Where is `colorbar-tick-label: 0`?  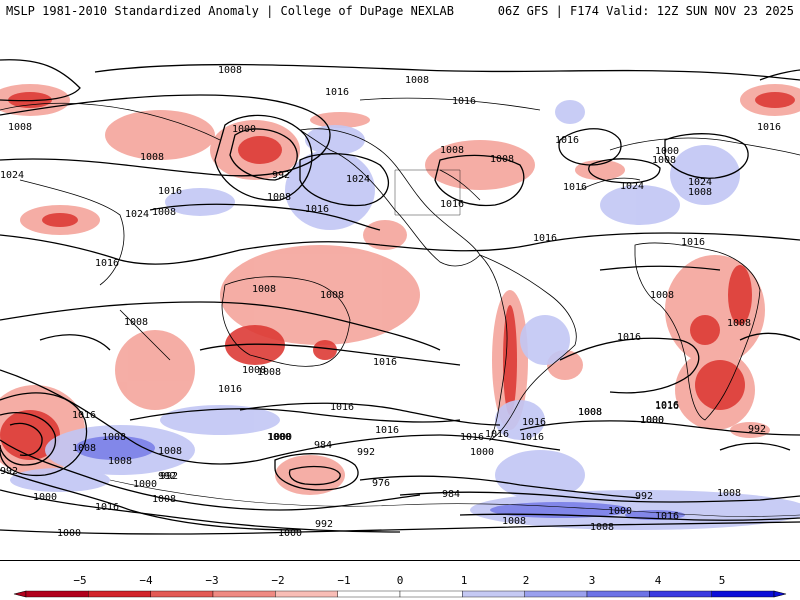
colorbar-tick-label: 0 is located at coordinates (400, 580).